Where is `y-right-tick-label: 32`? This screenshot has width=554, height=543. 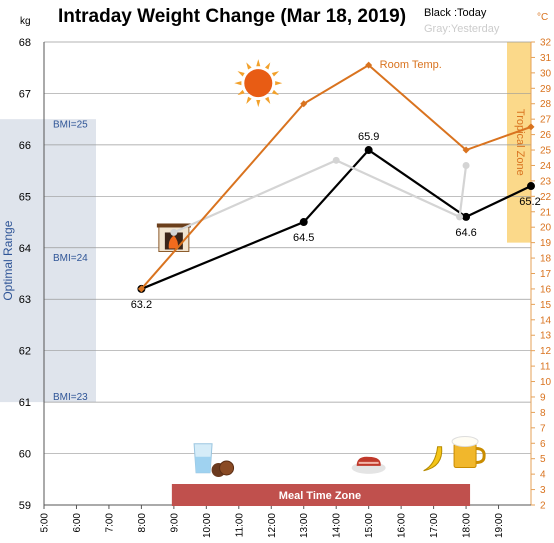
y-right-tick-label: 32 is located at coordinates (546, 43).